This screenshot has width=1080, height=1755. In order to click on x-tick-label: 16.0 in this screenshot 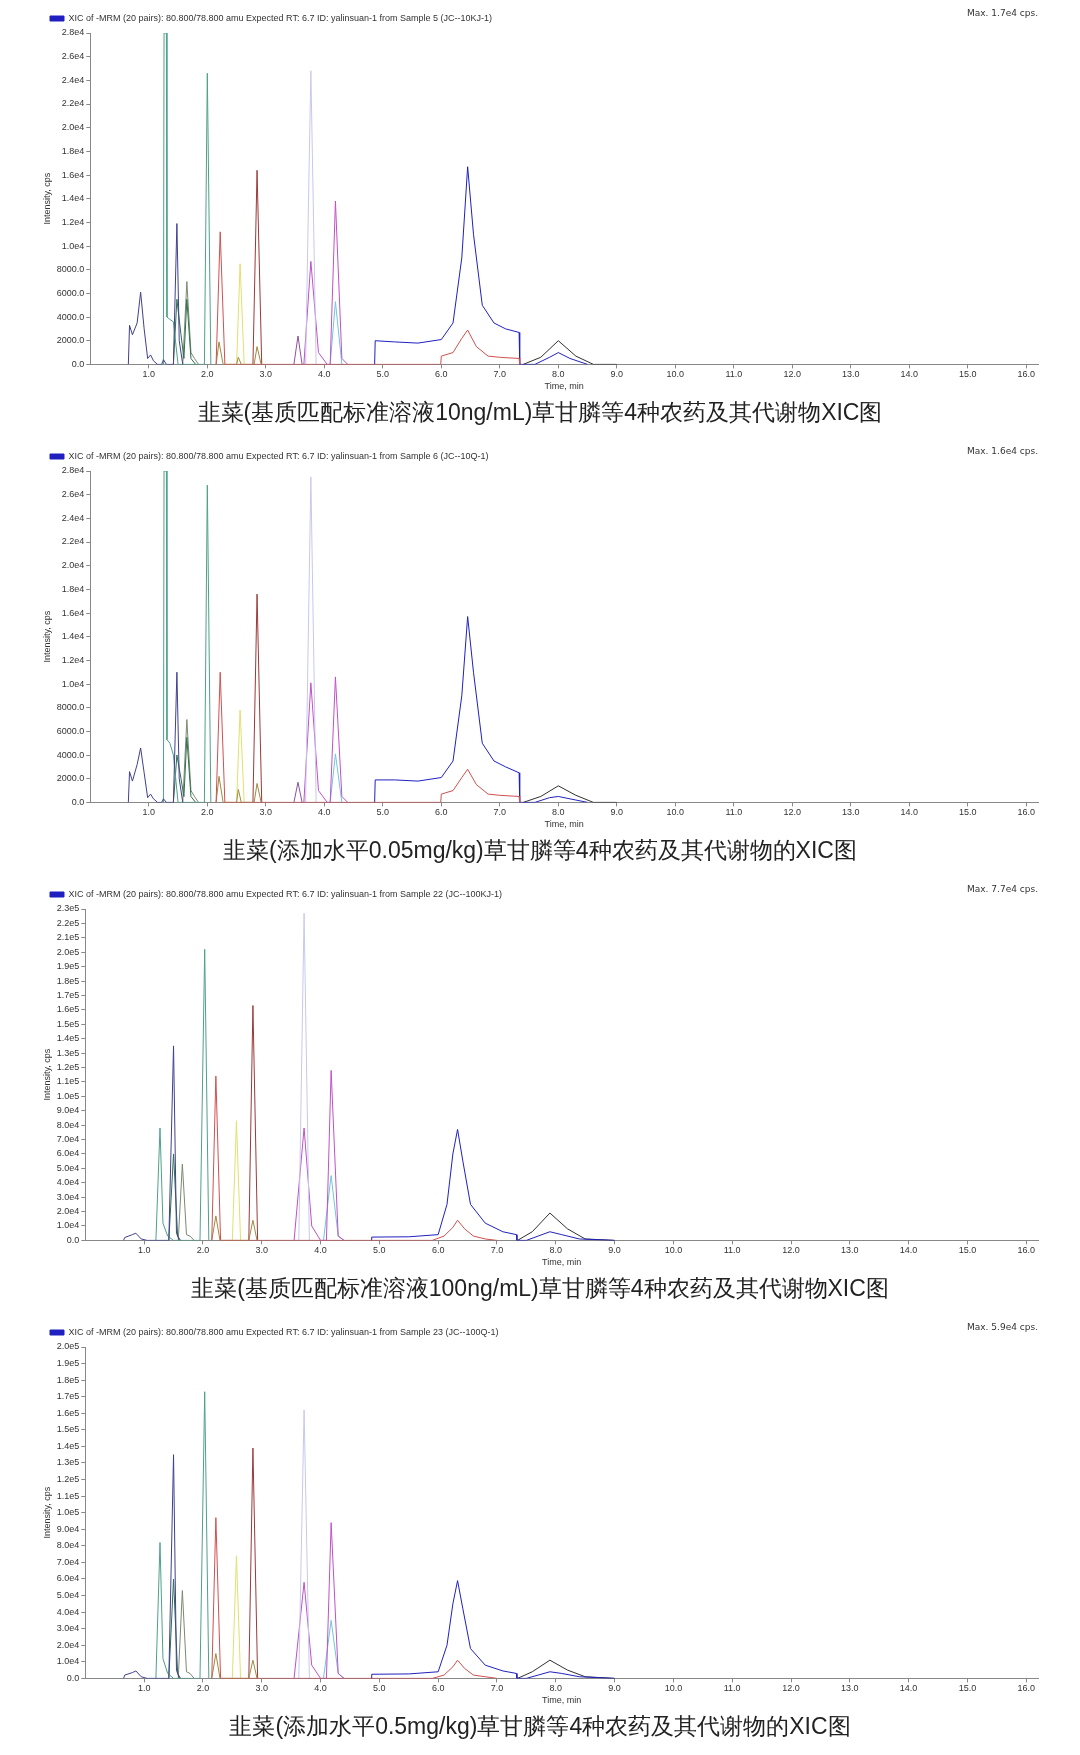, I will do `click(1026, 374)`.